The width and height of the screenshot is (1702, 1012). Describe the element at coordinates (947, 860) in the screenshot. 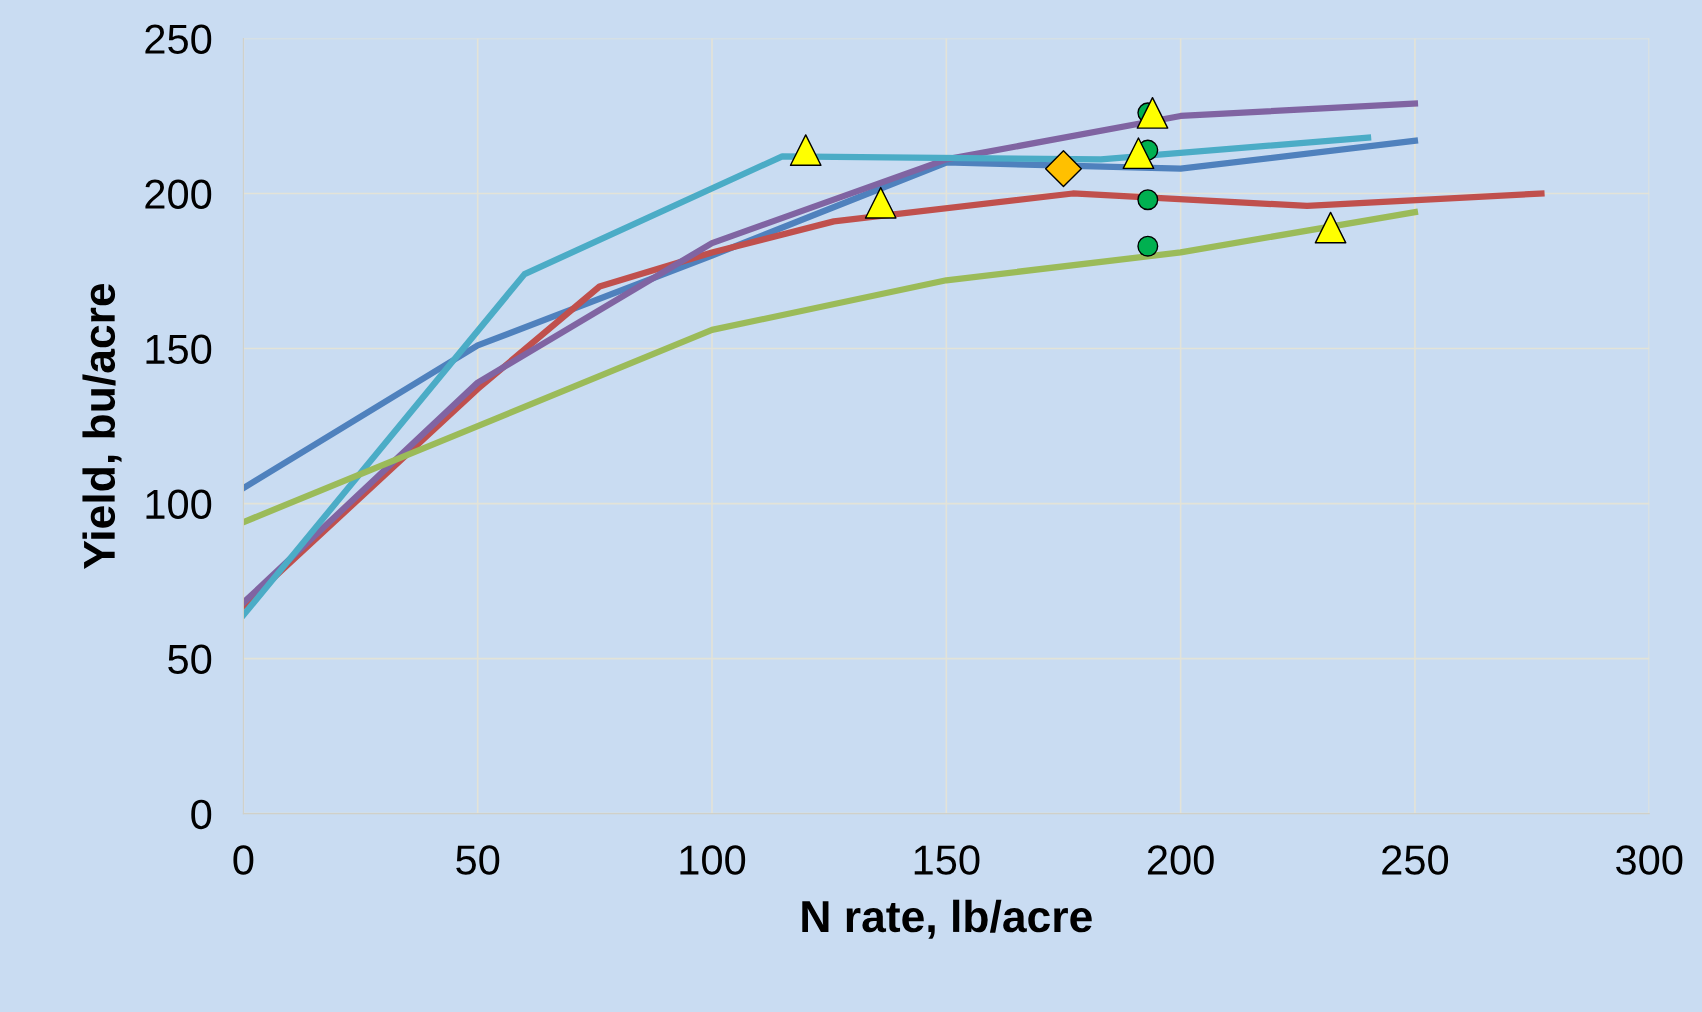

I see `x-tick-label: 150` at that location.